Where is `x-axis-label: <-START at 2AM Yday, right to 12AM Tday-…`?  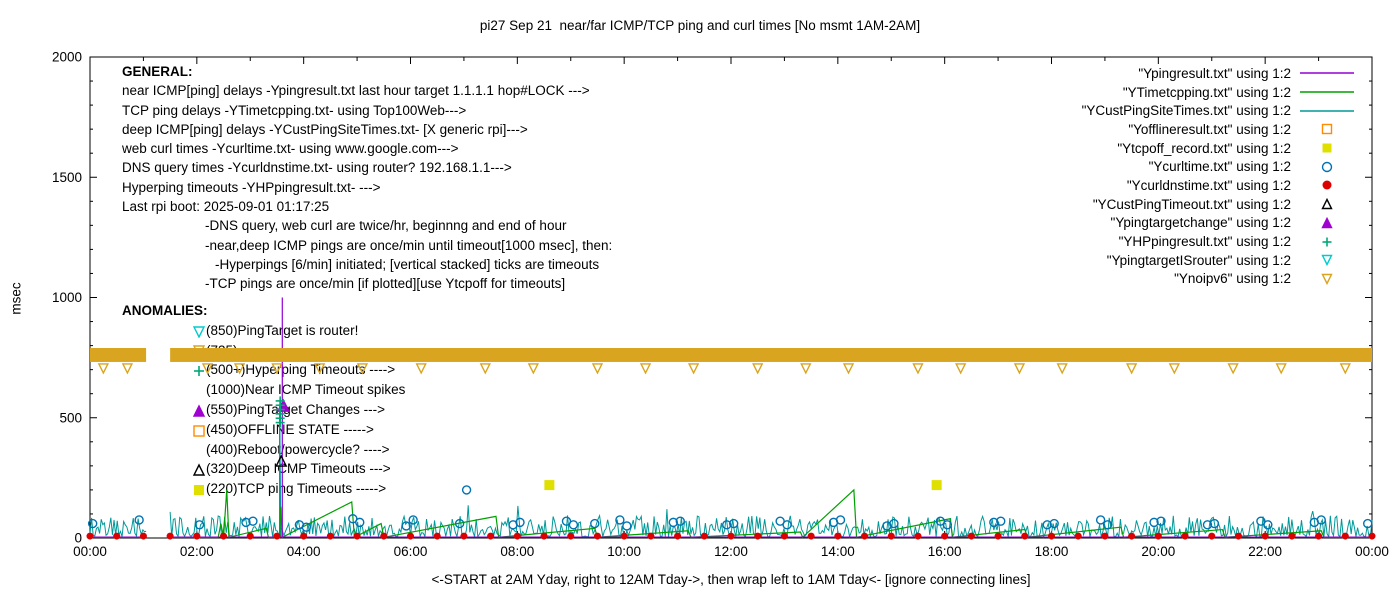
x-axis-label: <-START at 2AM Yday, right to 12AM Tday-… is located at coordinates (731, 579).